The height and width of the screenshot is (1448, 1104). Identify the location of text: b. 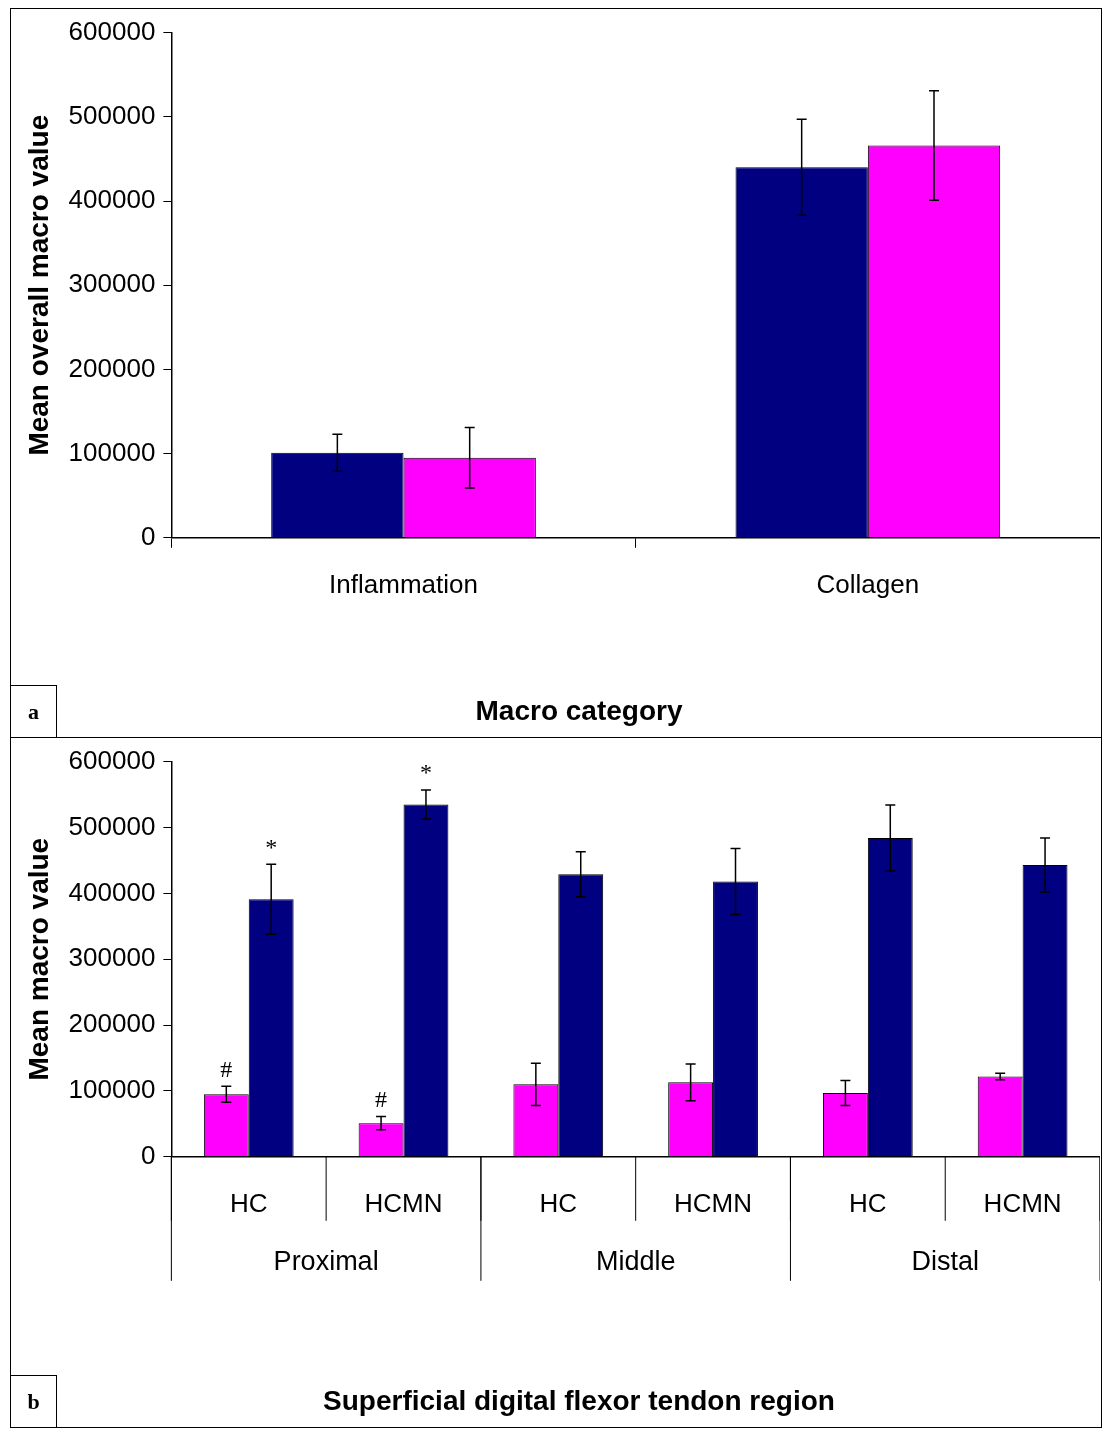
(34, 1401).